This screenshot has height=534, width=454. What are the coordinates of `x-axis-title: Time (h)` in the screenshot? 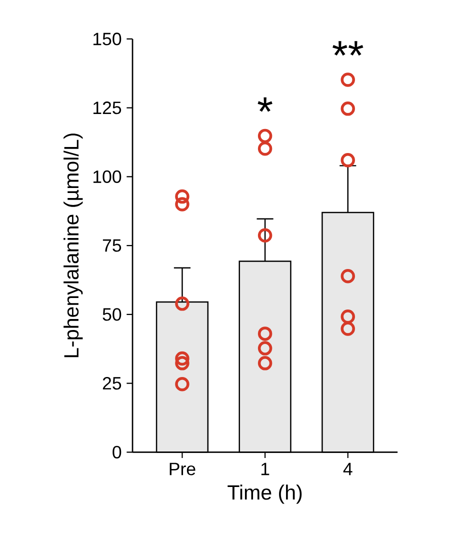 It's located at (265, 494).